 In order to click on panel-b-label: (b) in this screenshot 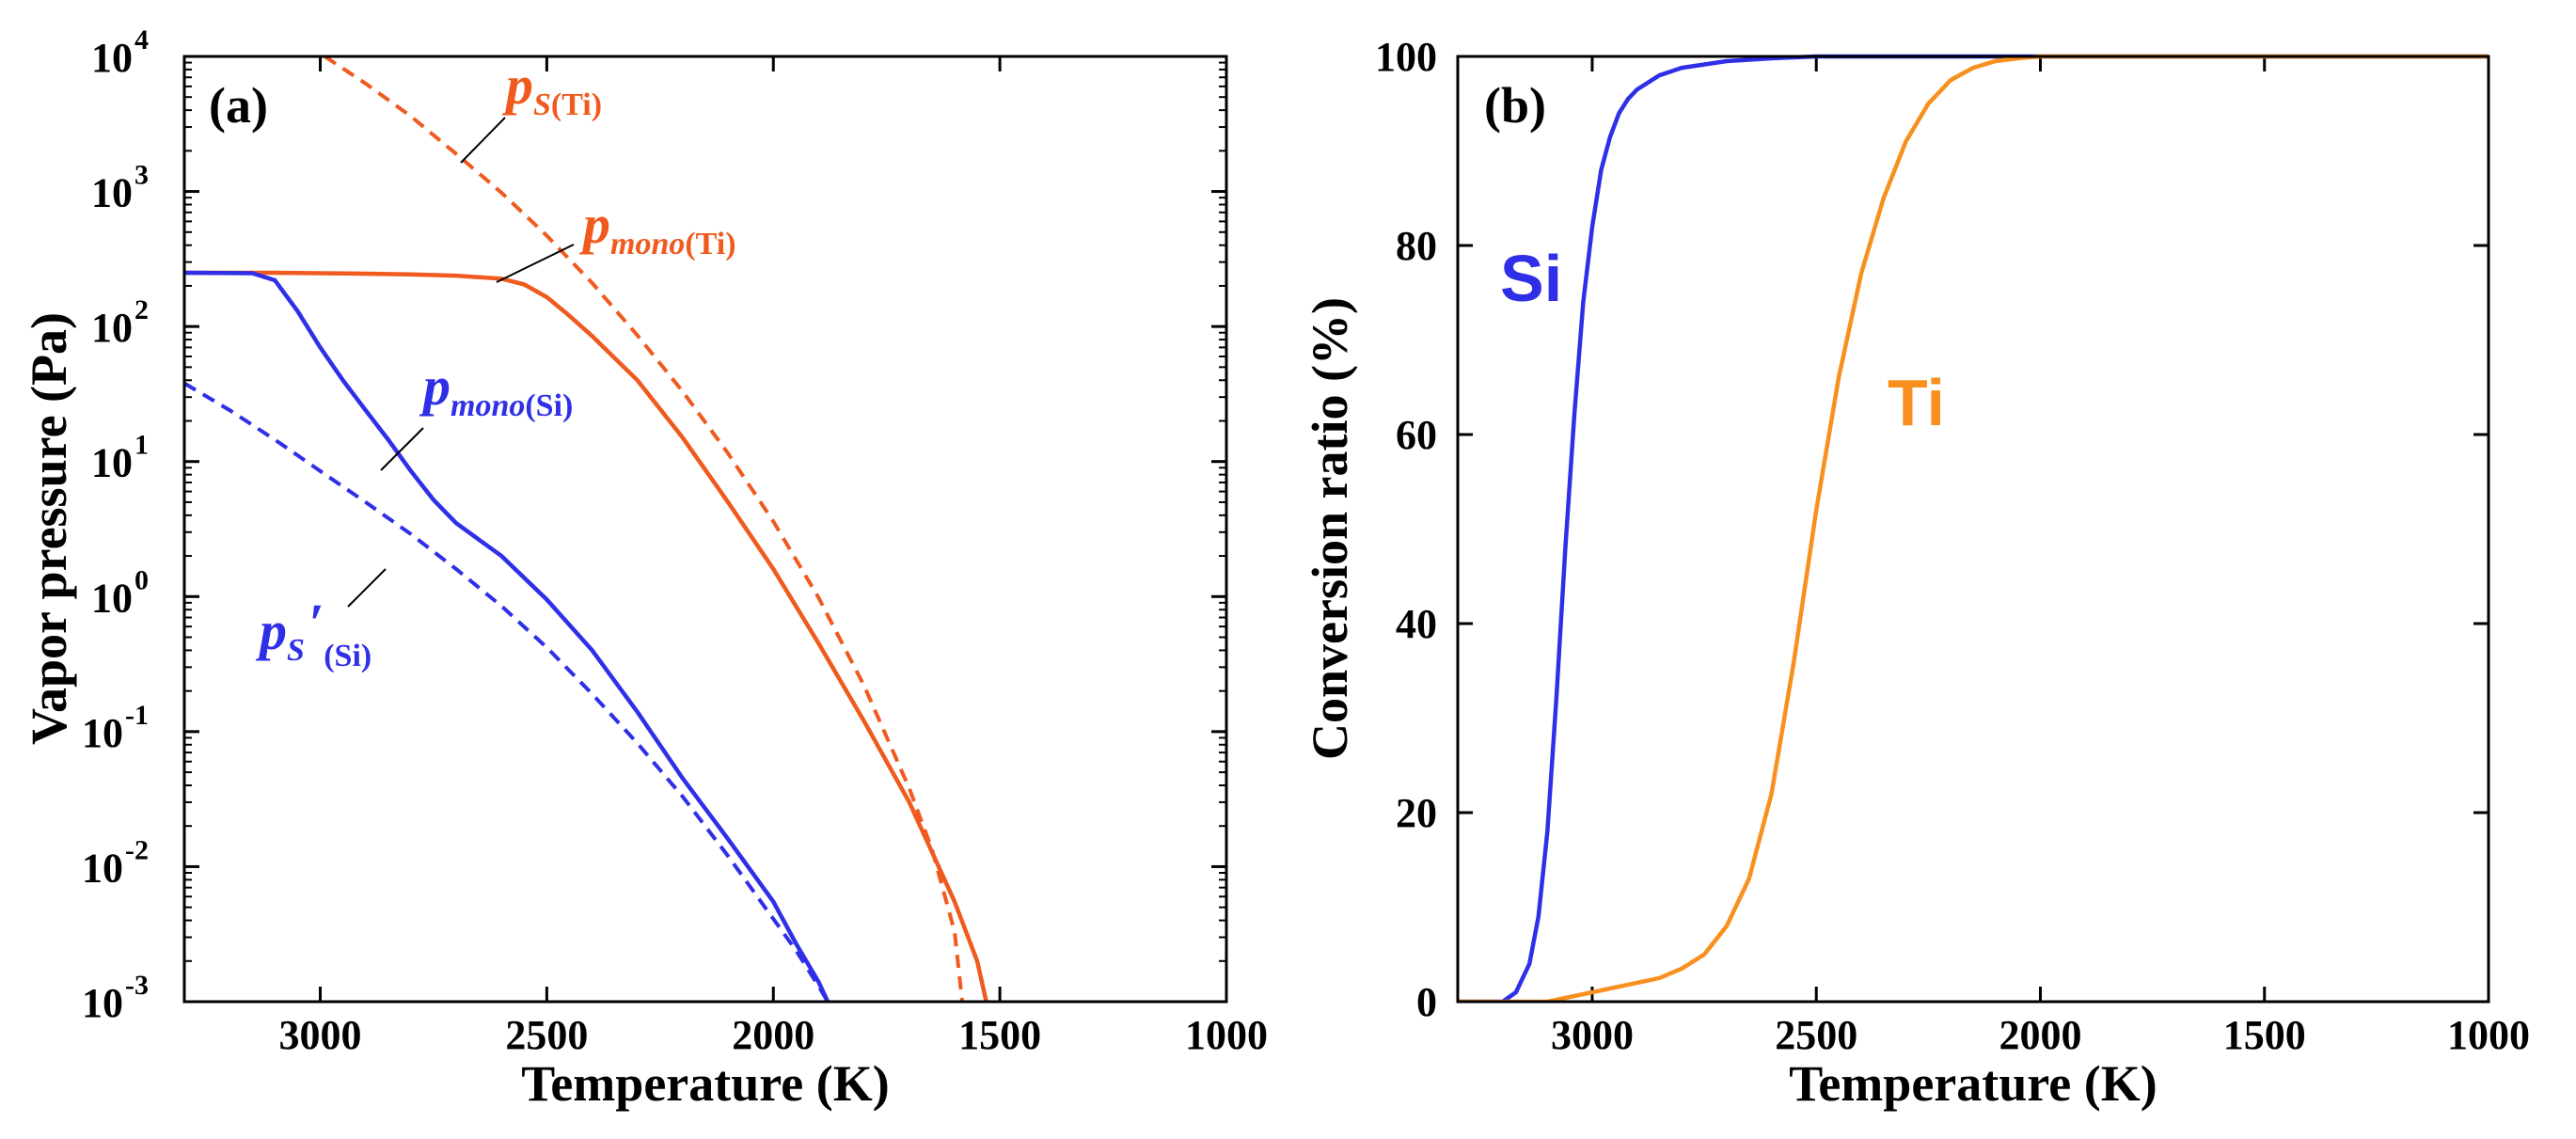, I will do `click(1515, 105)`.